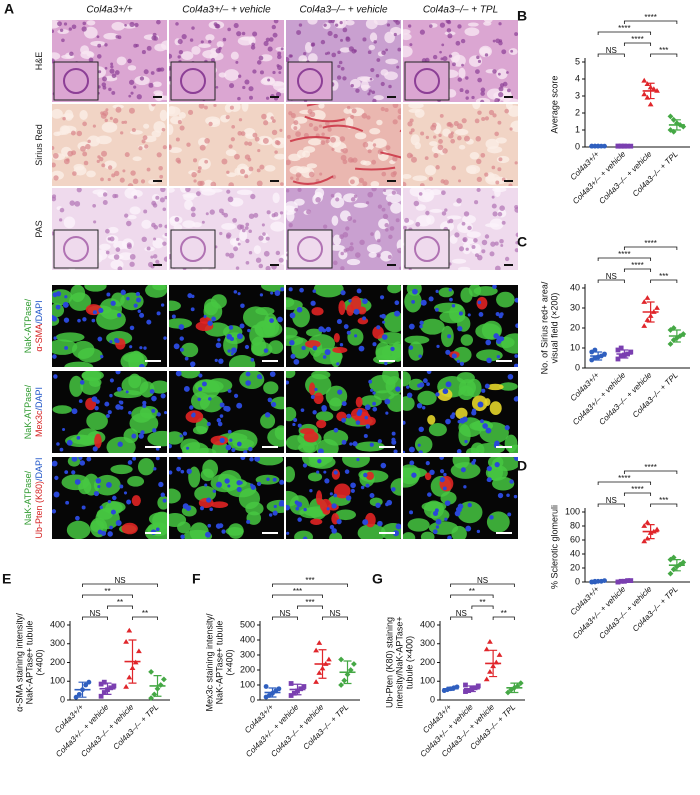 The width and height of the screenshot is (700, 795). What do you see at coordinates (193, 81) in the screenshot?
I see `inset` at bounding box center [193, 81].